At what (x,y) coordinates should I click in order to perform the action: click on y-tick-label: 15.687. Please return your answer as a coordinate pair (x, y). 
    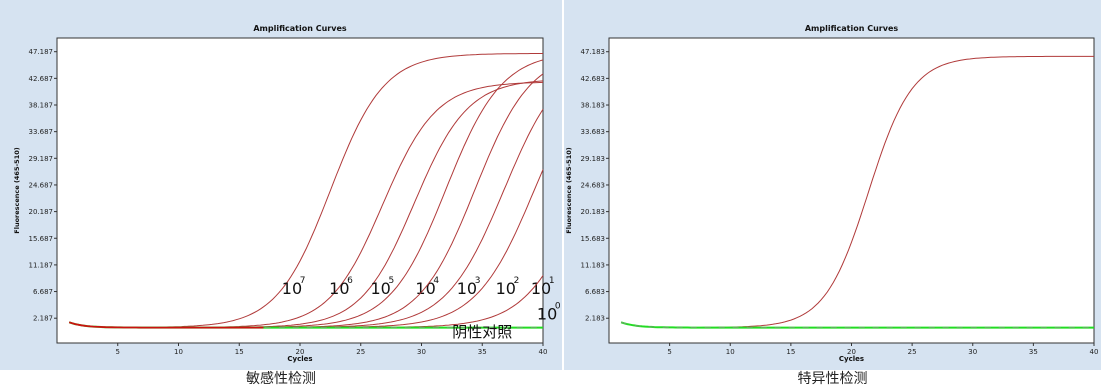
    Looking at the image, I should click on (41, 239).